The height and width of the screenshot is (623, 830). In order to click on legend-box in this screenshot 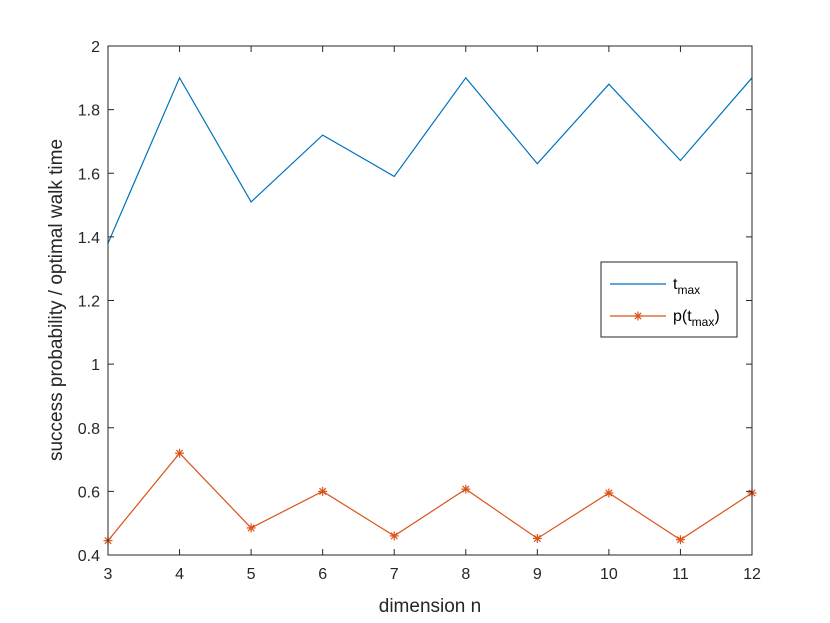, I will do `click(669, 299)`.